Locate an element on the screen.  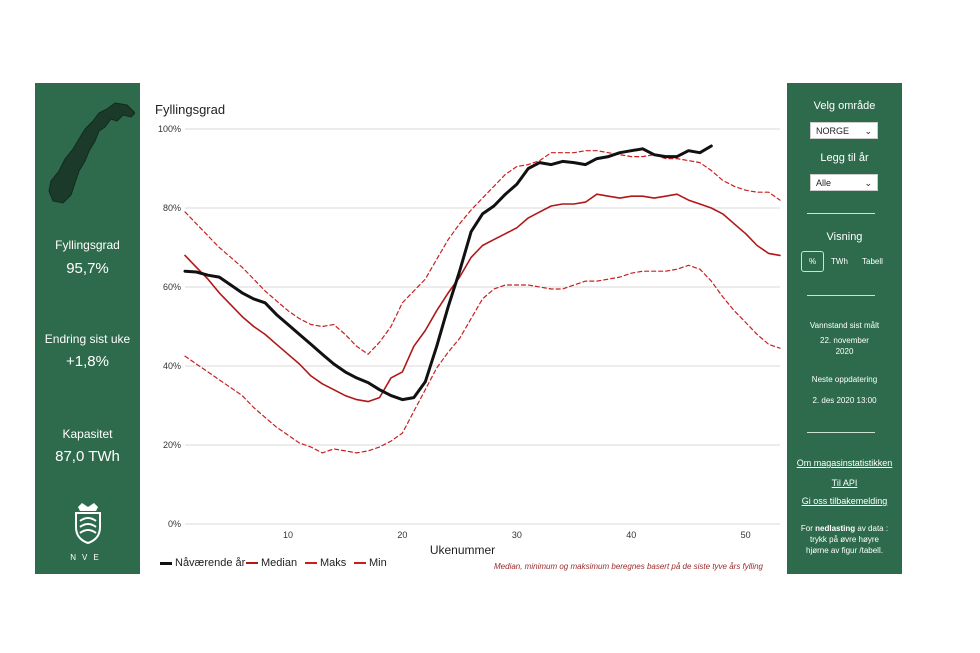
download-note-post-2: trykk på øvre høyre is located at coordinates (844, 539).